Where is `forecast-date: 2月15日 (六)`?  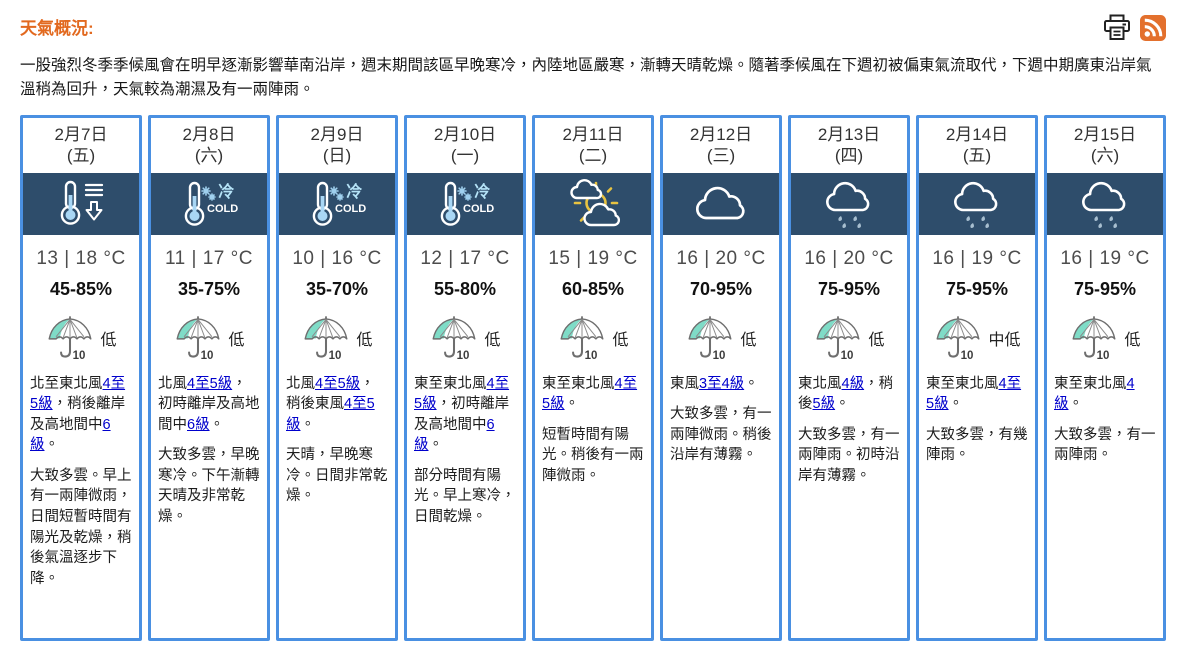
forecast-date: 2月15日 (六) is located at coordinates (1105, 145).